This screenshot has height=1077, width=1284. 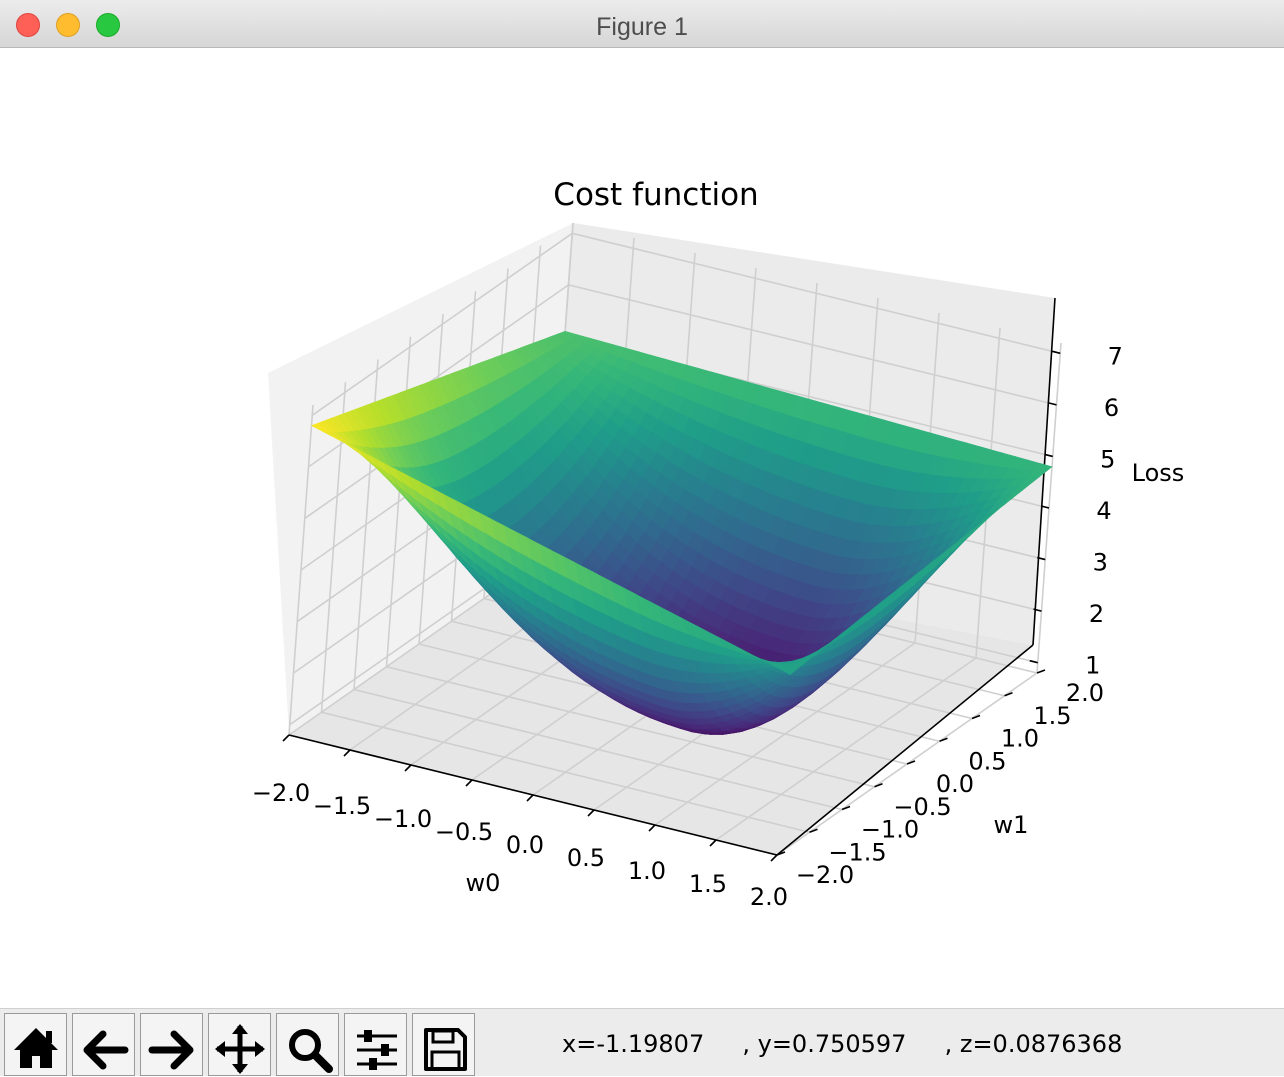 I want to click on pan-button, so click(x=239, y=1044).